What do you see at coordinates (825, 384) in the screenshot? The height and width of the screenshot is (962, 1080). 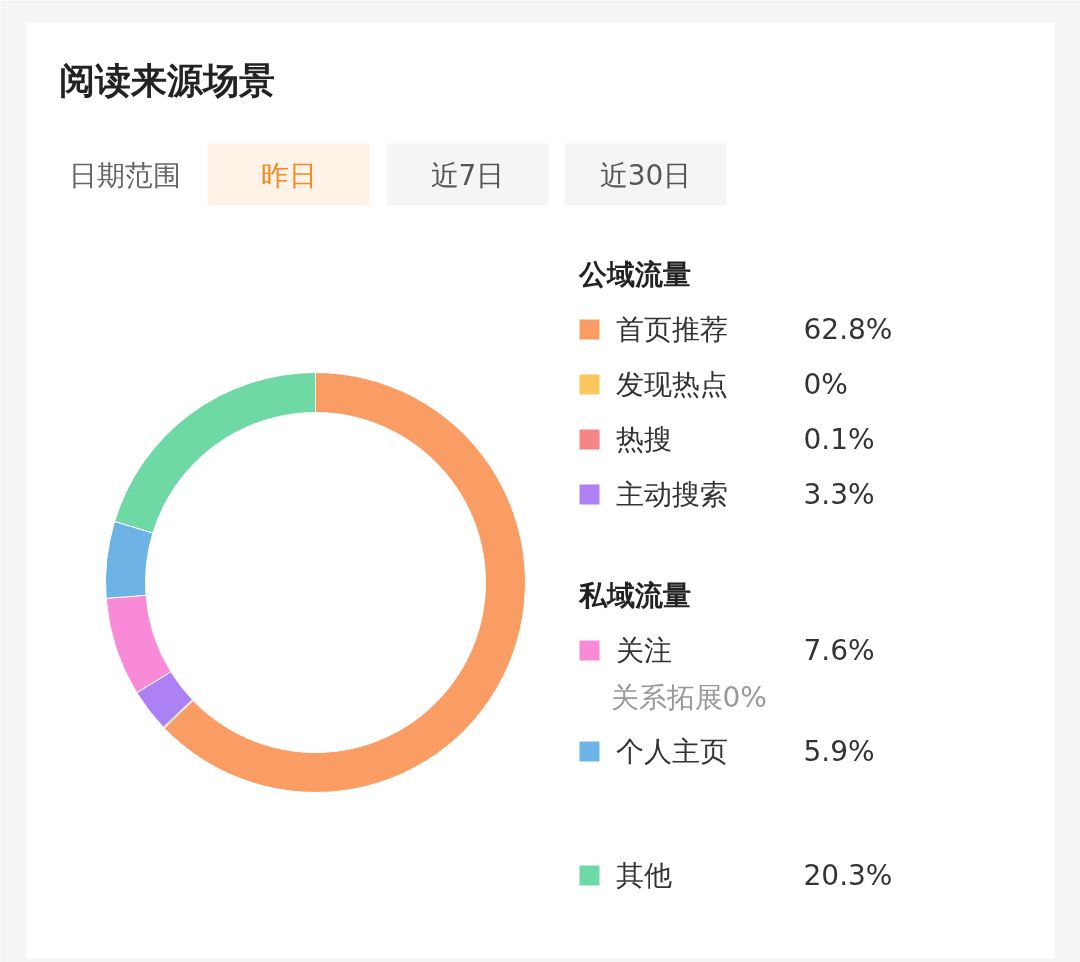 I see `text: 0%` at bounding box center [825, 384].